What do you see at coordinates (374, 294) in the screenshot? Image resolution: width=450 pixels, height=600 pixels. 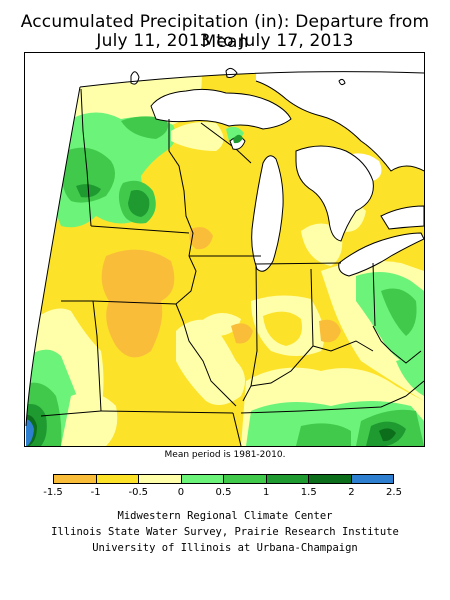 I see `oh-pa-border` at bounding box center [374, 294].